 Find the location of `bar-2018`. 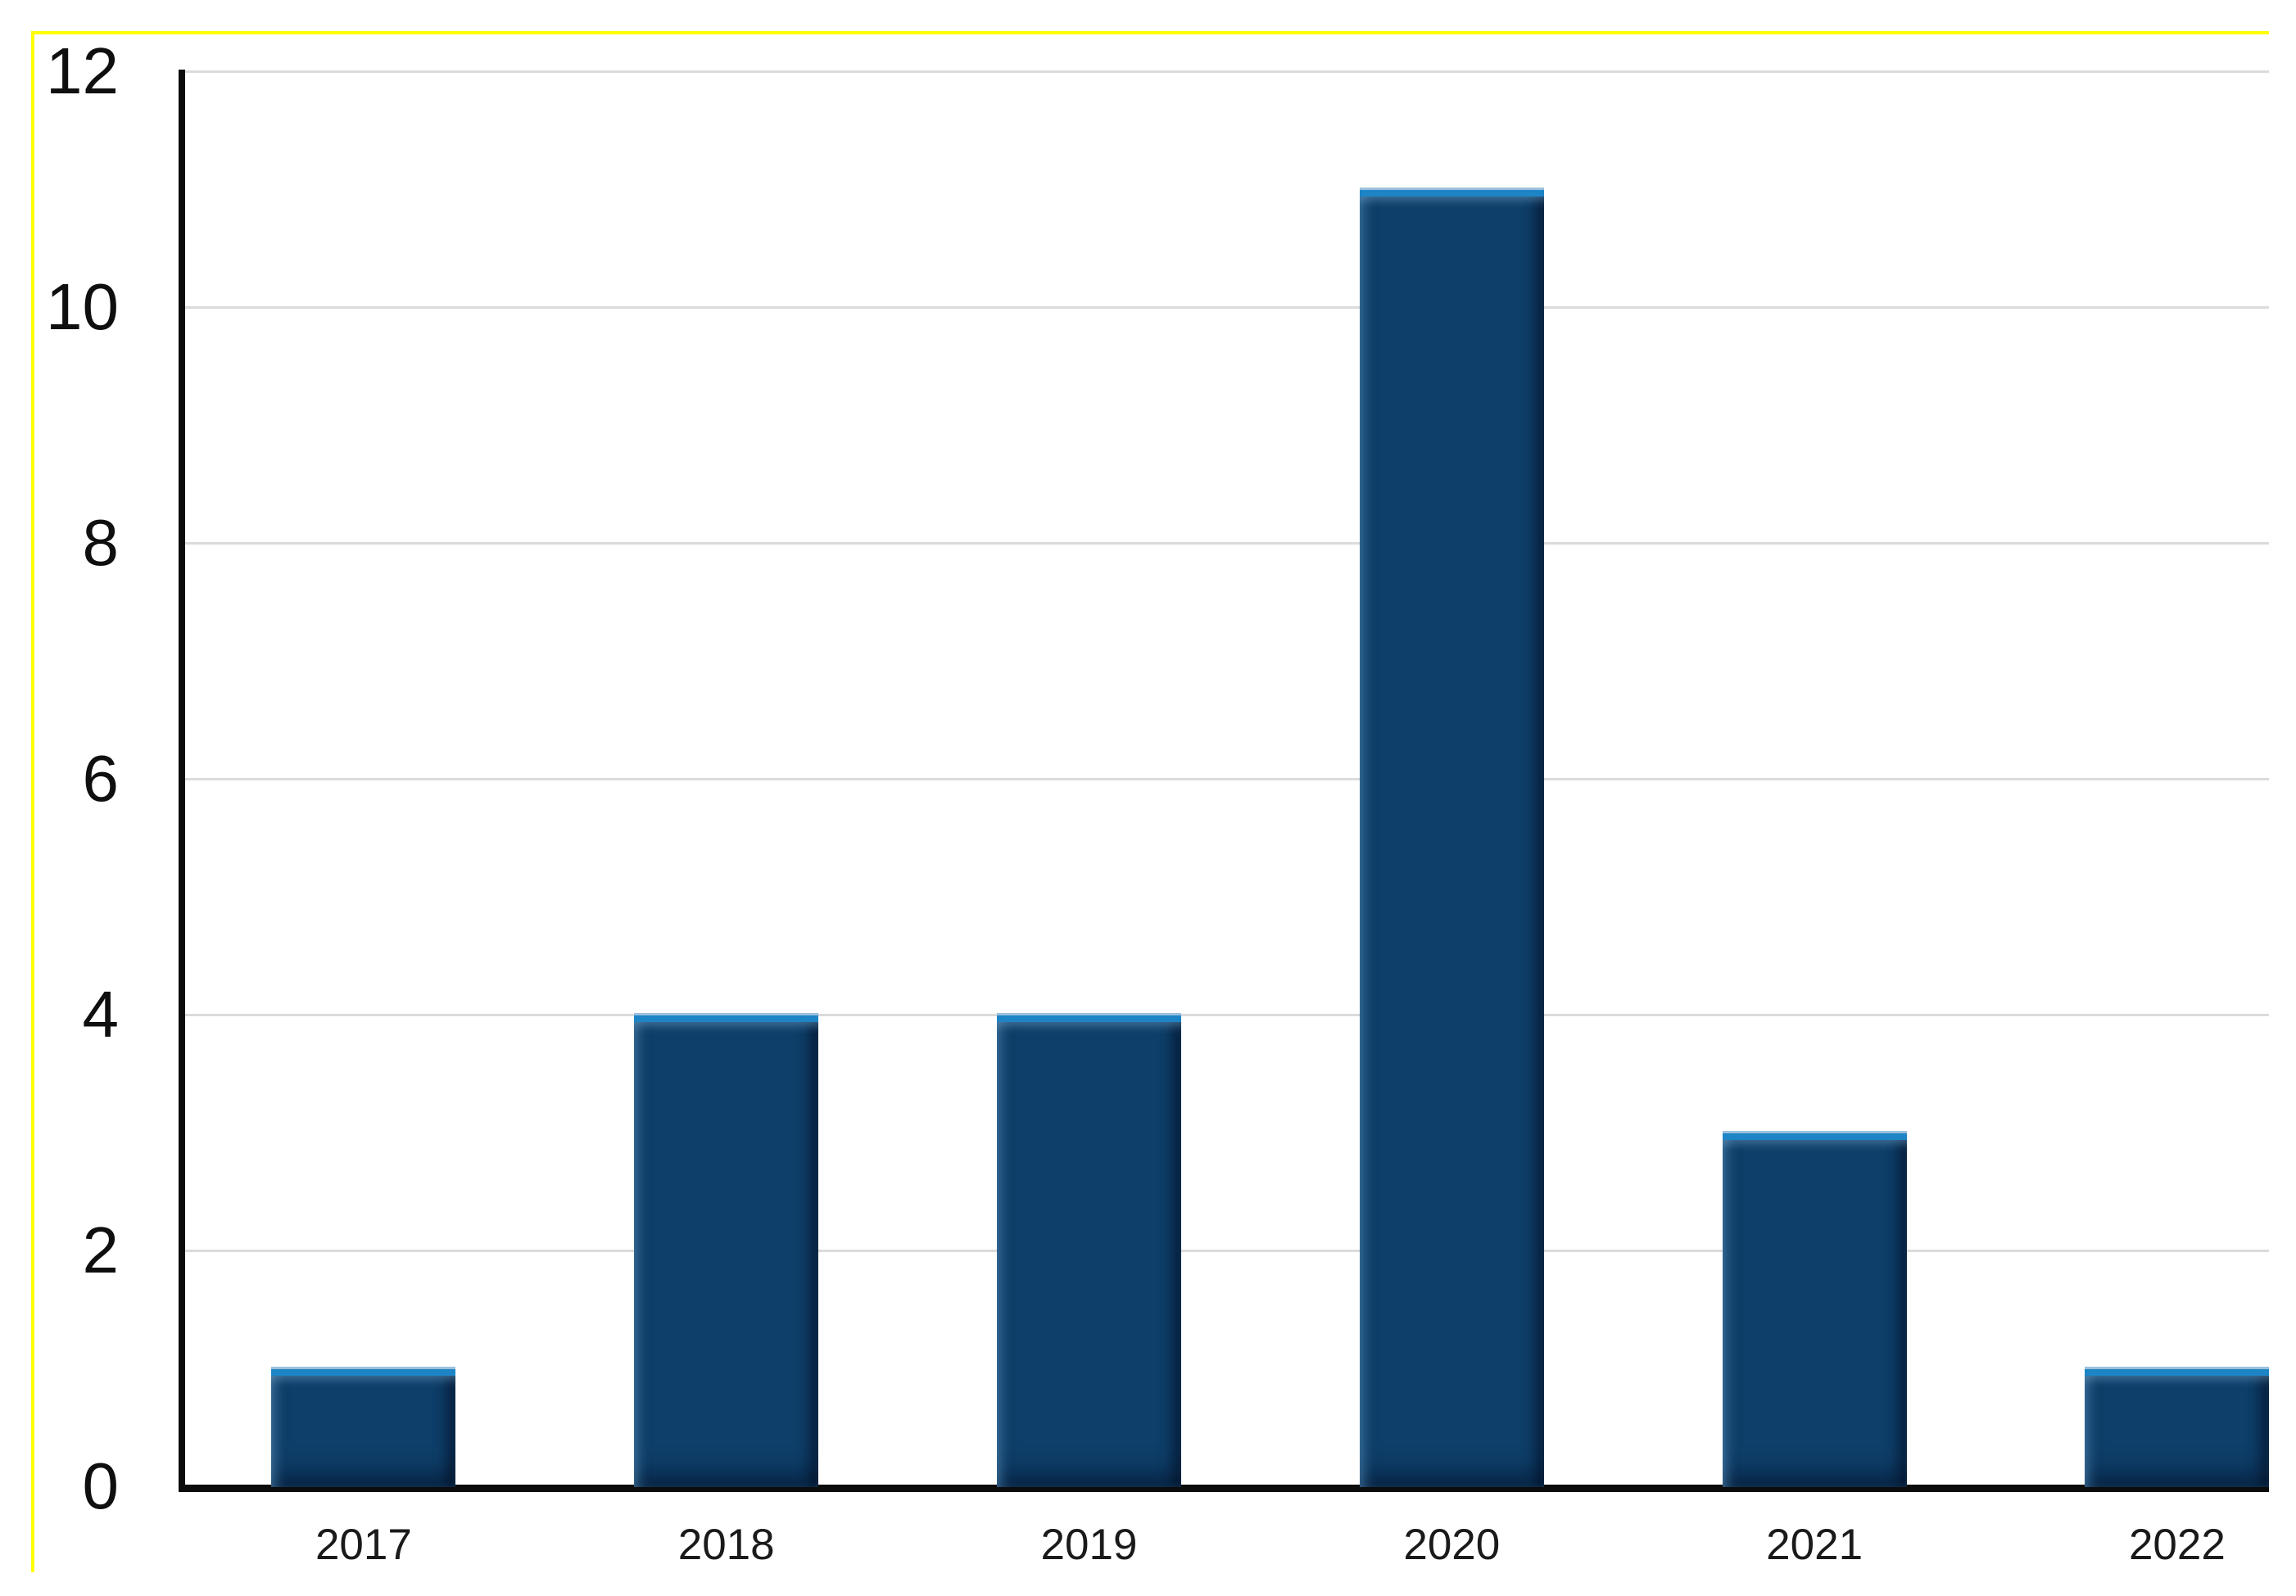

bar-2018 is located at coordinates (726, 1251).